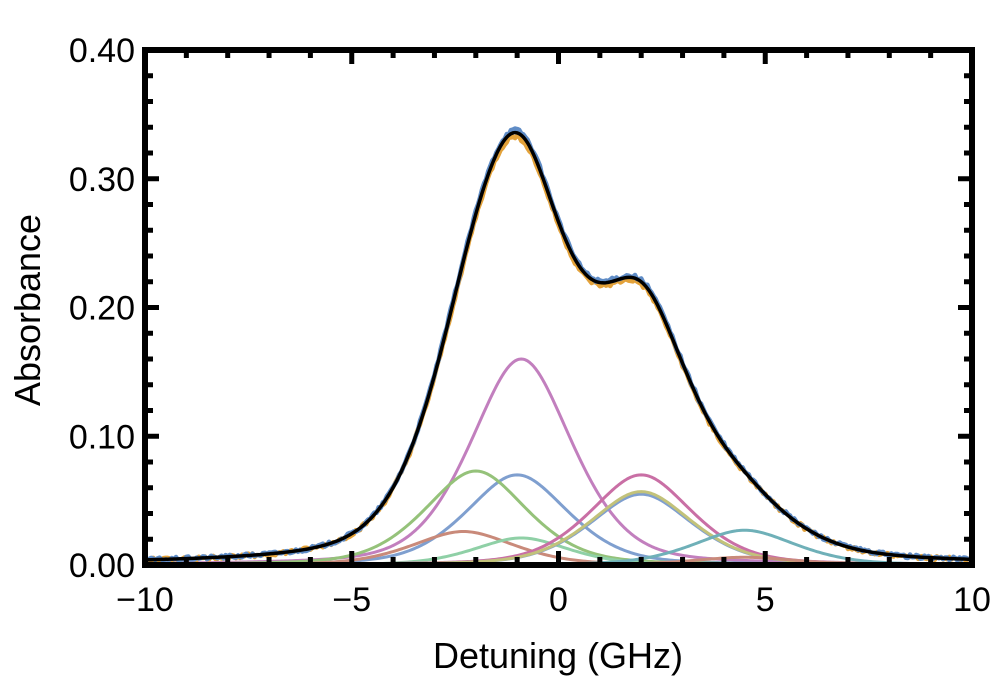  I want to click on y-tick-label: 0.00, so click(102, 566).